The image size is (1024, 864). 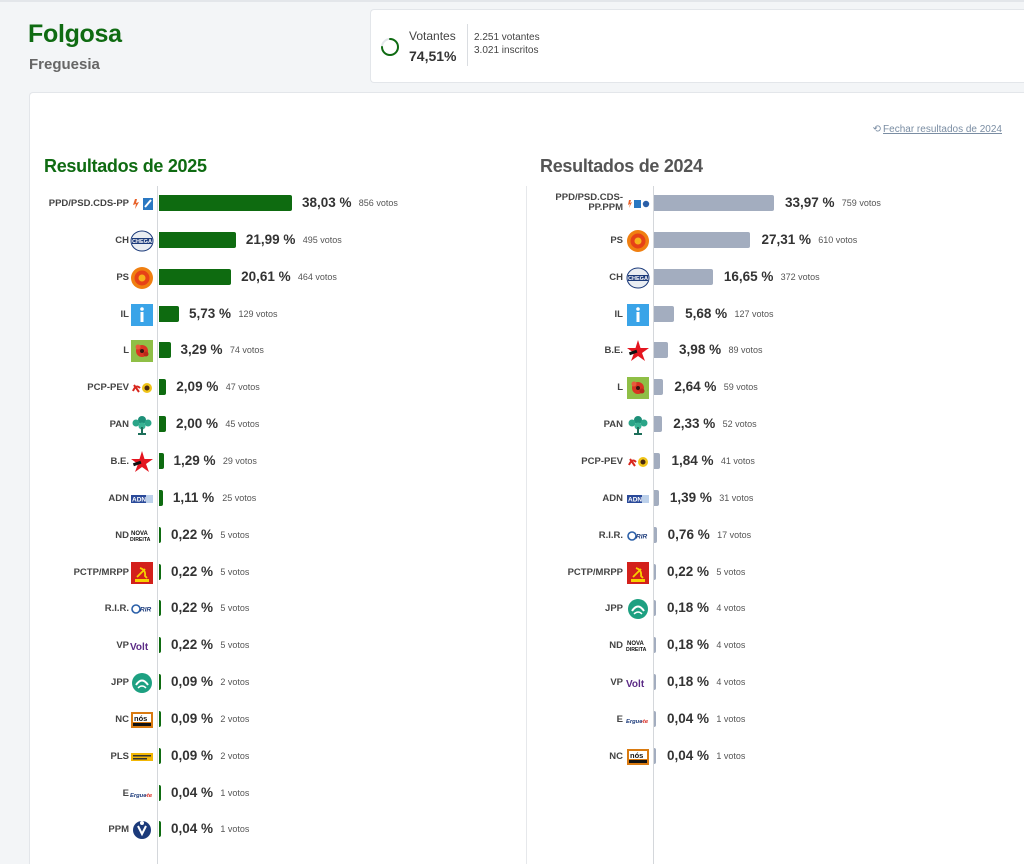 I want to click on result-2024-row: JPP 0,18 % 4 votos, so click(x=775, y=609).